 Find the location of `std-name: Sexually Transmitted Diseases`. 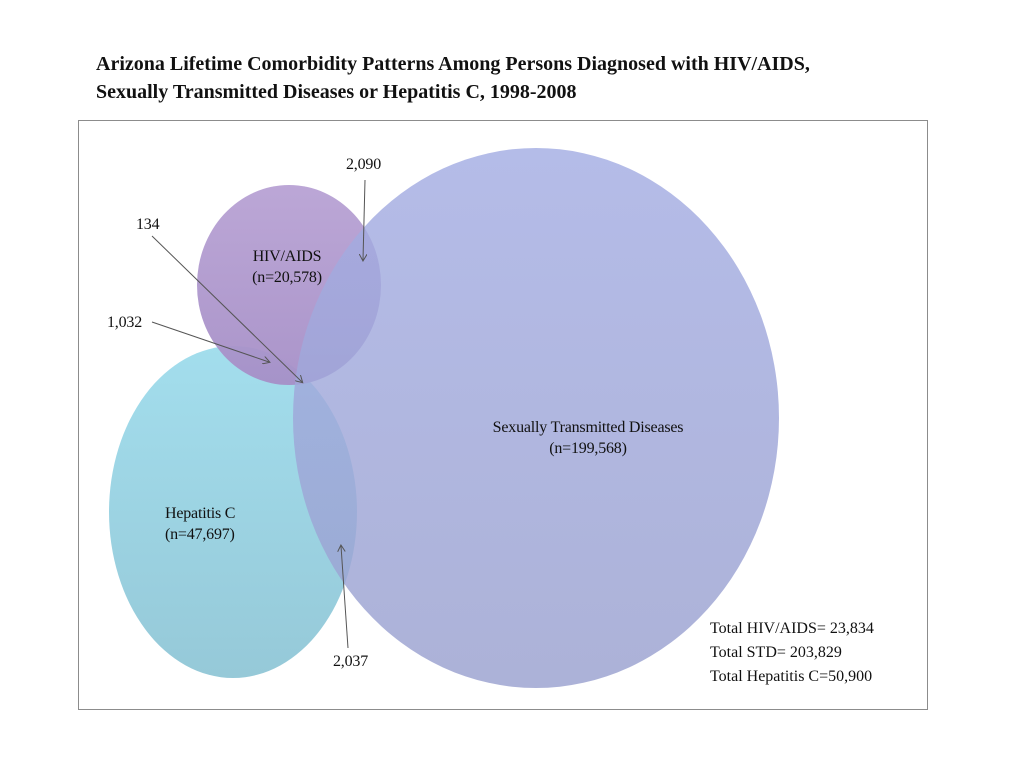

std-name: Sexually Transmitted Diseases is located at coordinates (588, 427).